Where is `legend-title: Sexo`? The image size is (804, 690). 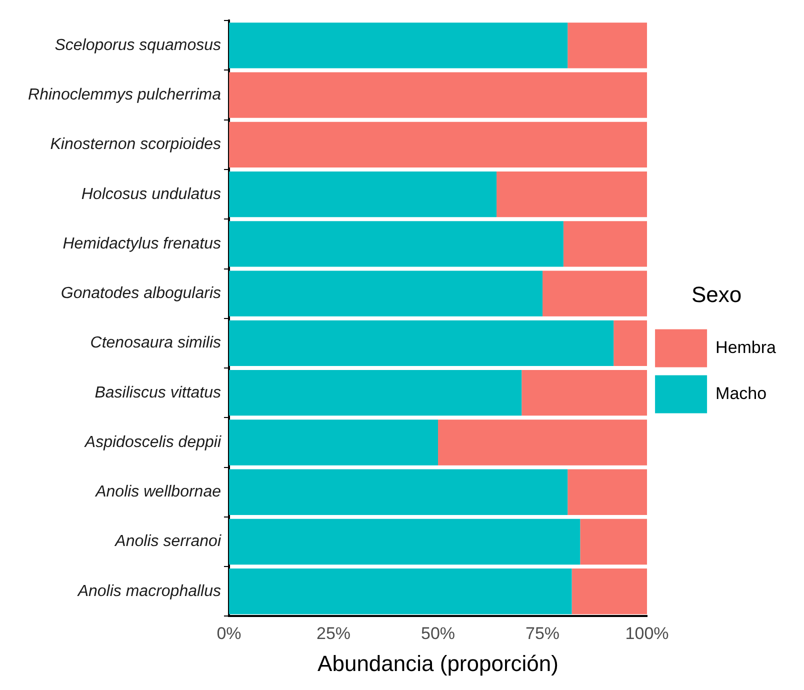 legend-title: Sexo is located at coordinates (716, 294).